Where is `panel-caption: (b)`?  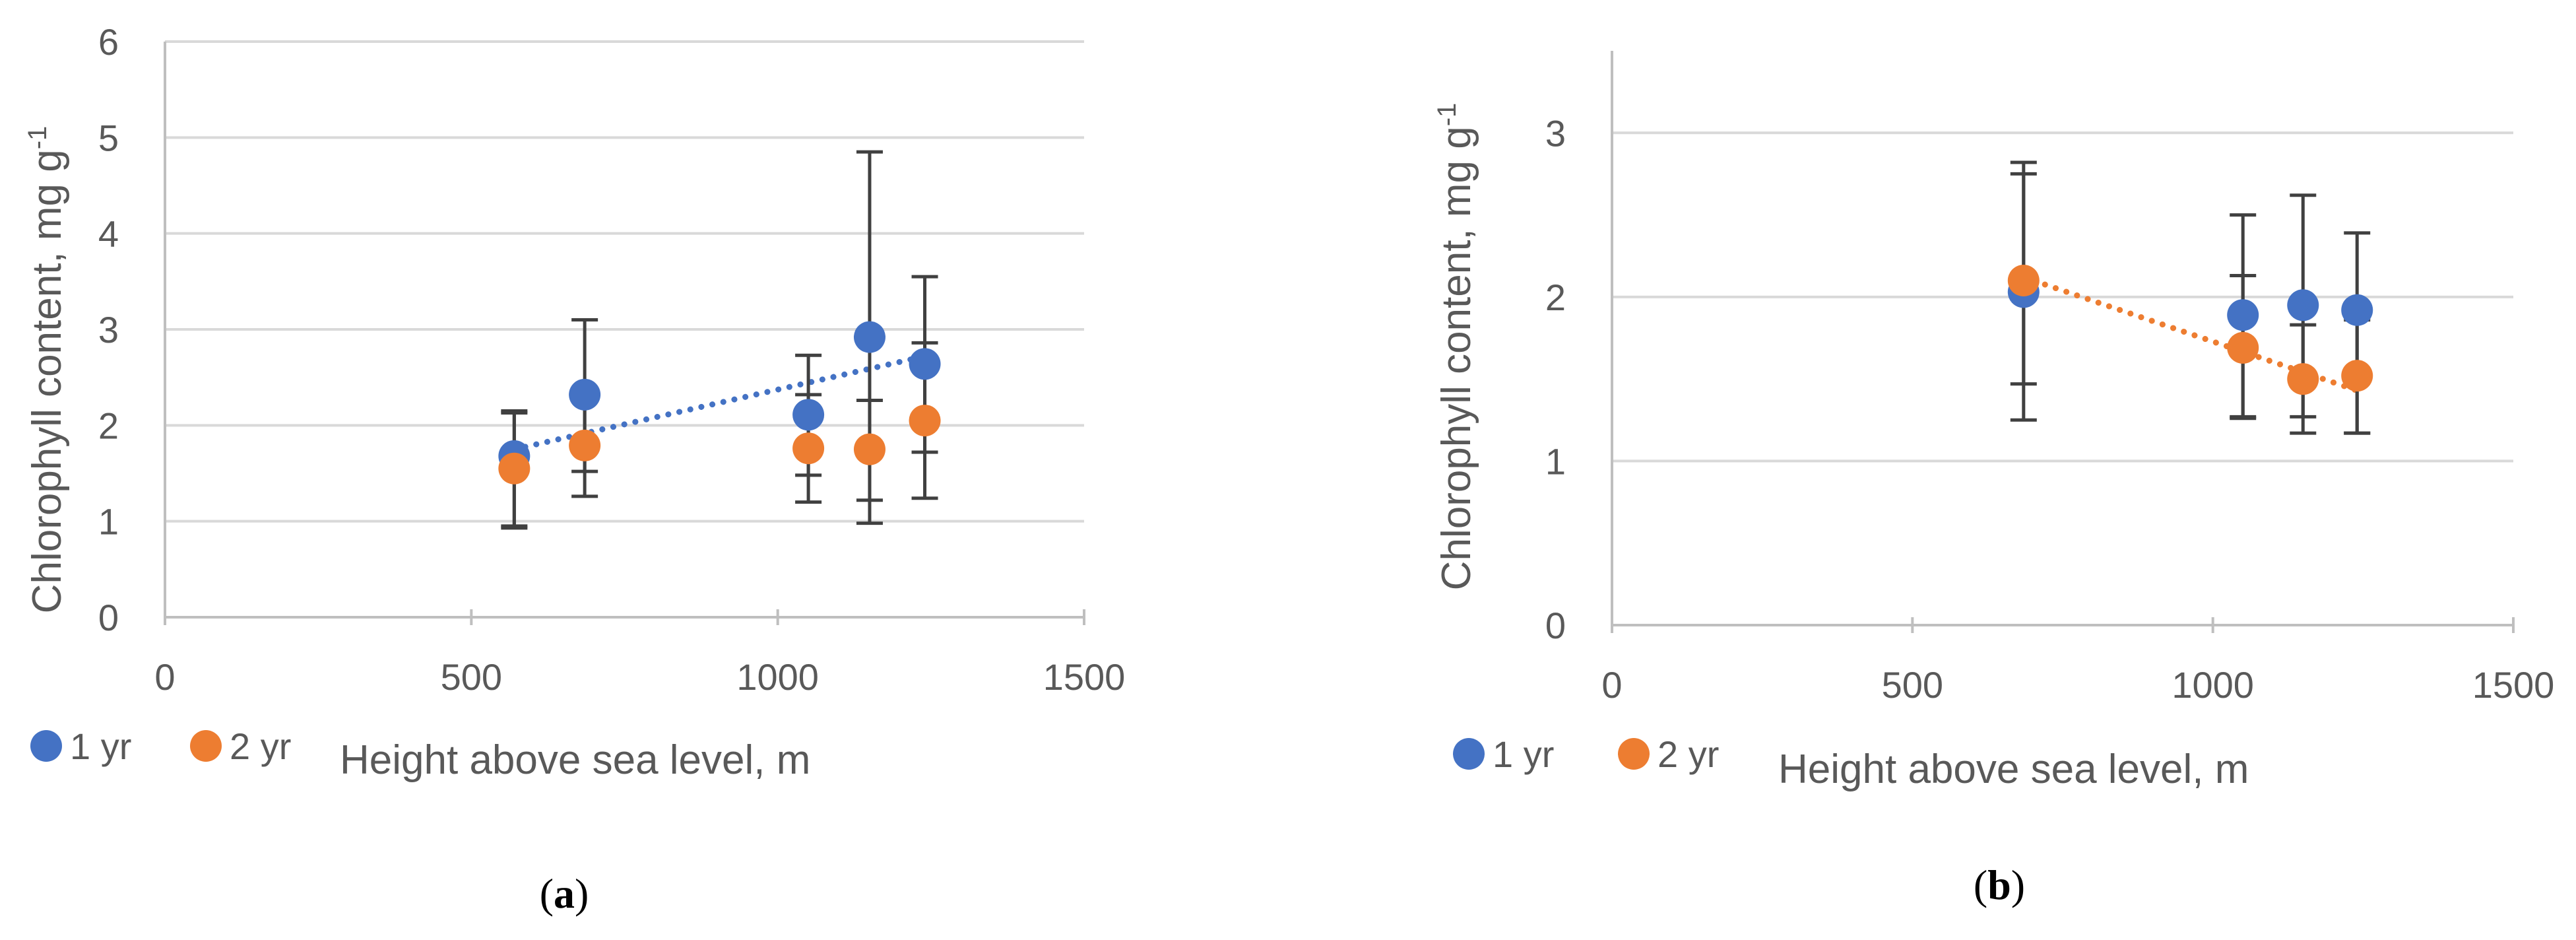
panel-caption: (b) is located at coordinates (1999, 884).